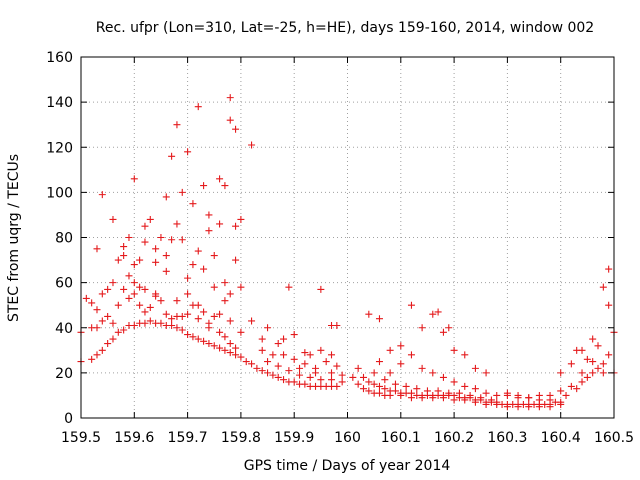 This screenshot has height=480, width=640. What do you see at coordinates (454, 438) in the screenshot?
I see `x-tick-label: 160.2` at bounding box center [454, 438].